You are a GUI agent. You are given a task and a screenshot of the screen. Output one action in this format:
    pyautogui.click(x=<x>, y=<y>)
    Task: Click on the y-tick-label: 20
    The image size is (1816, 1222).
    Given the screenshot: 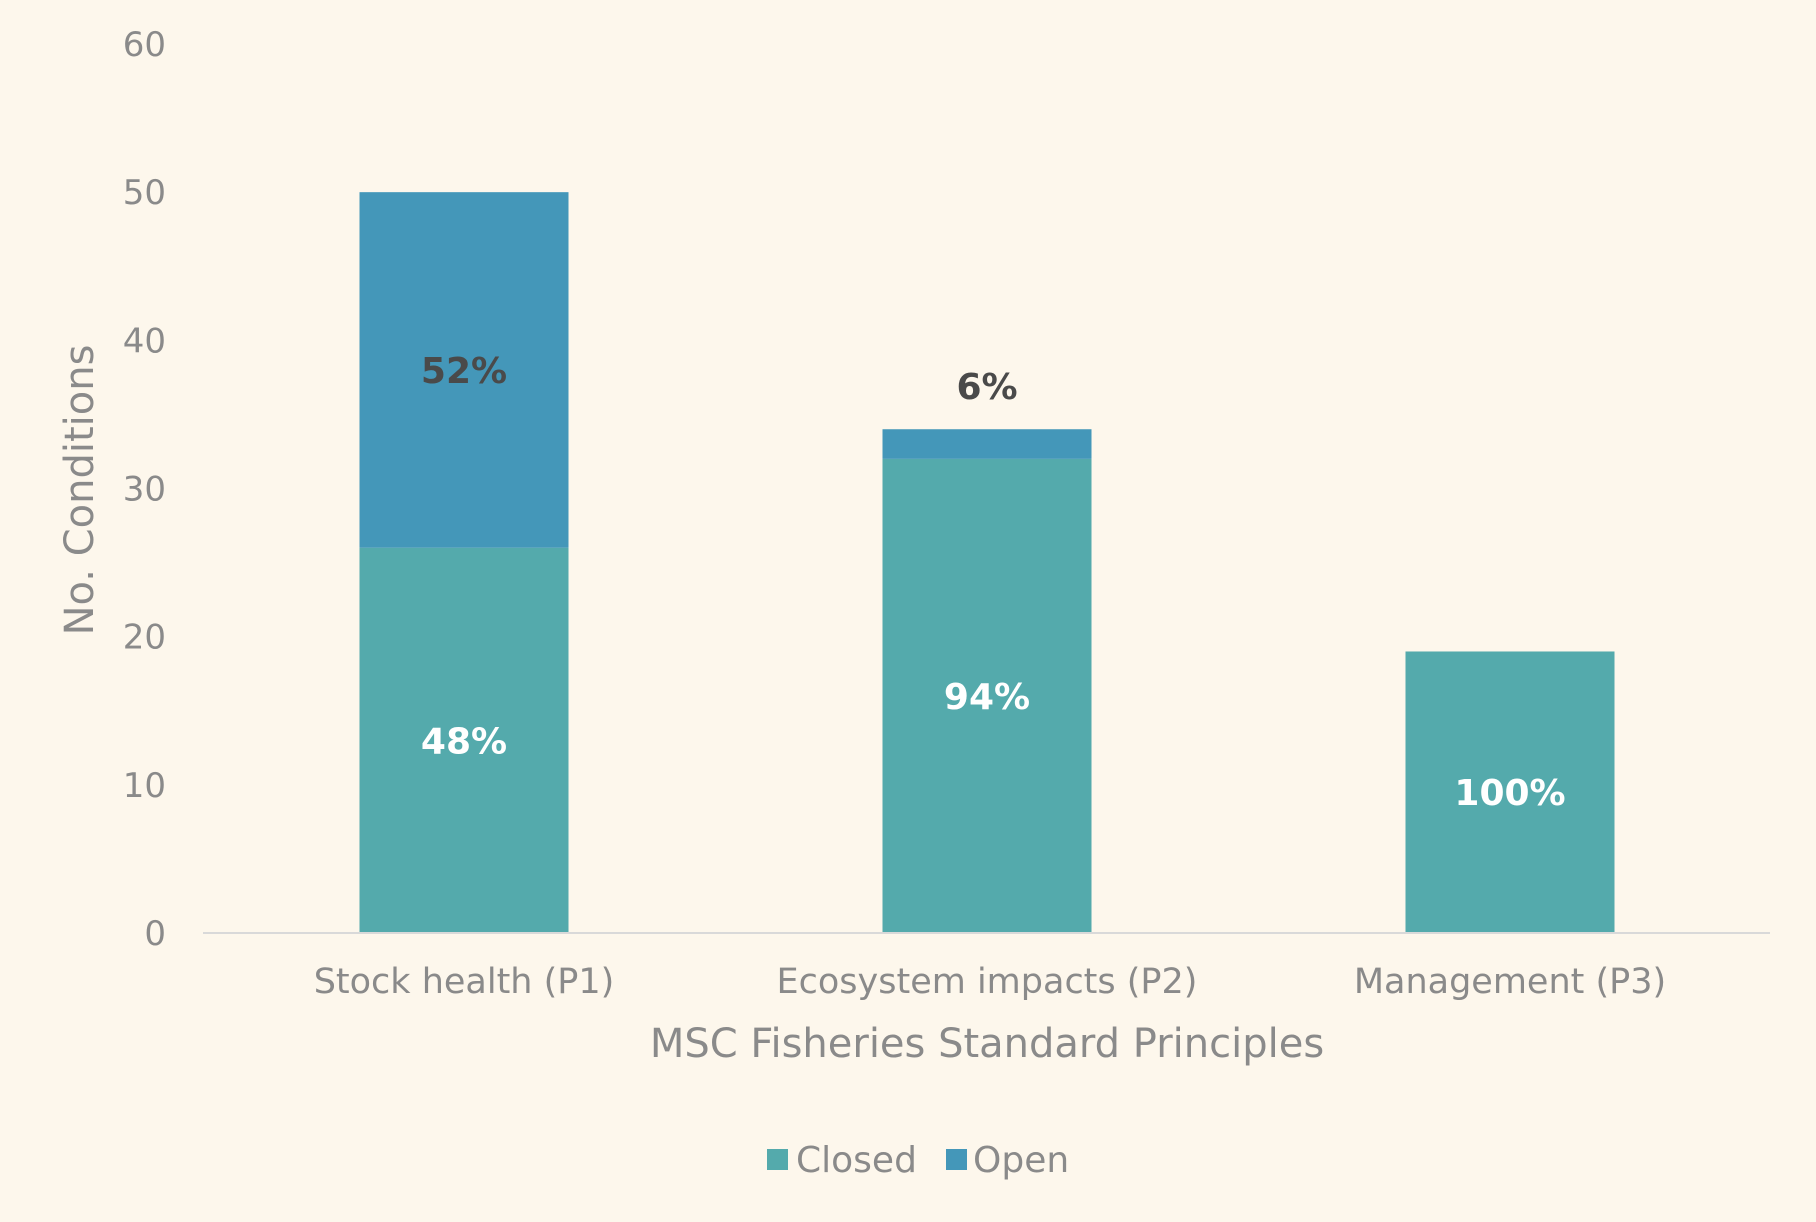 What is the action you would take?
    pyautogui.click(x=144, y=638)
    